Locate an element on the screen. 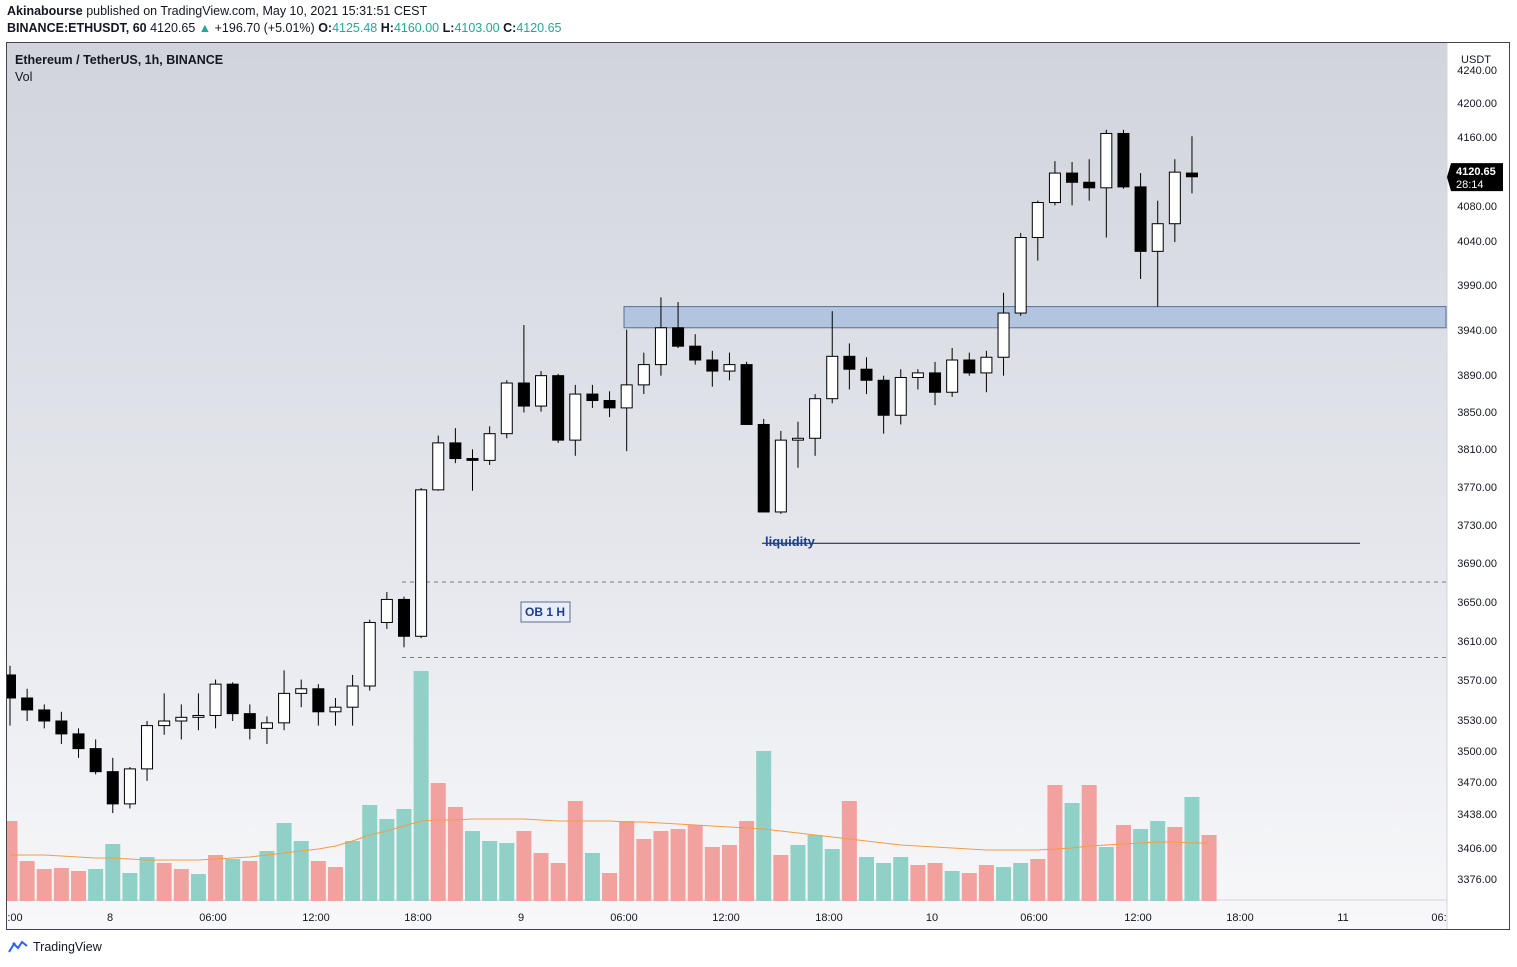 The height and width of the screenshot is (967, 1517). price-tick-label: 3650.00 is located at coordinates (1477, 603).